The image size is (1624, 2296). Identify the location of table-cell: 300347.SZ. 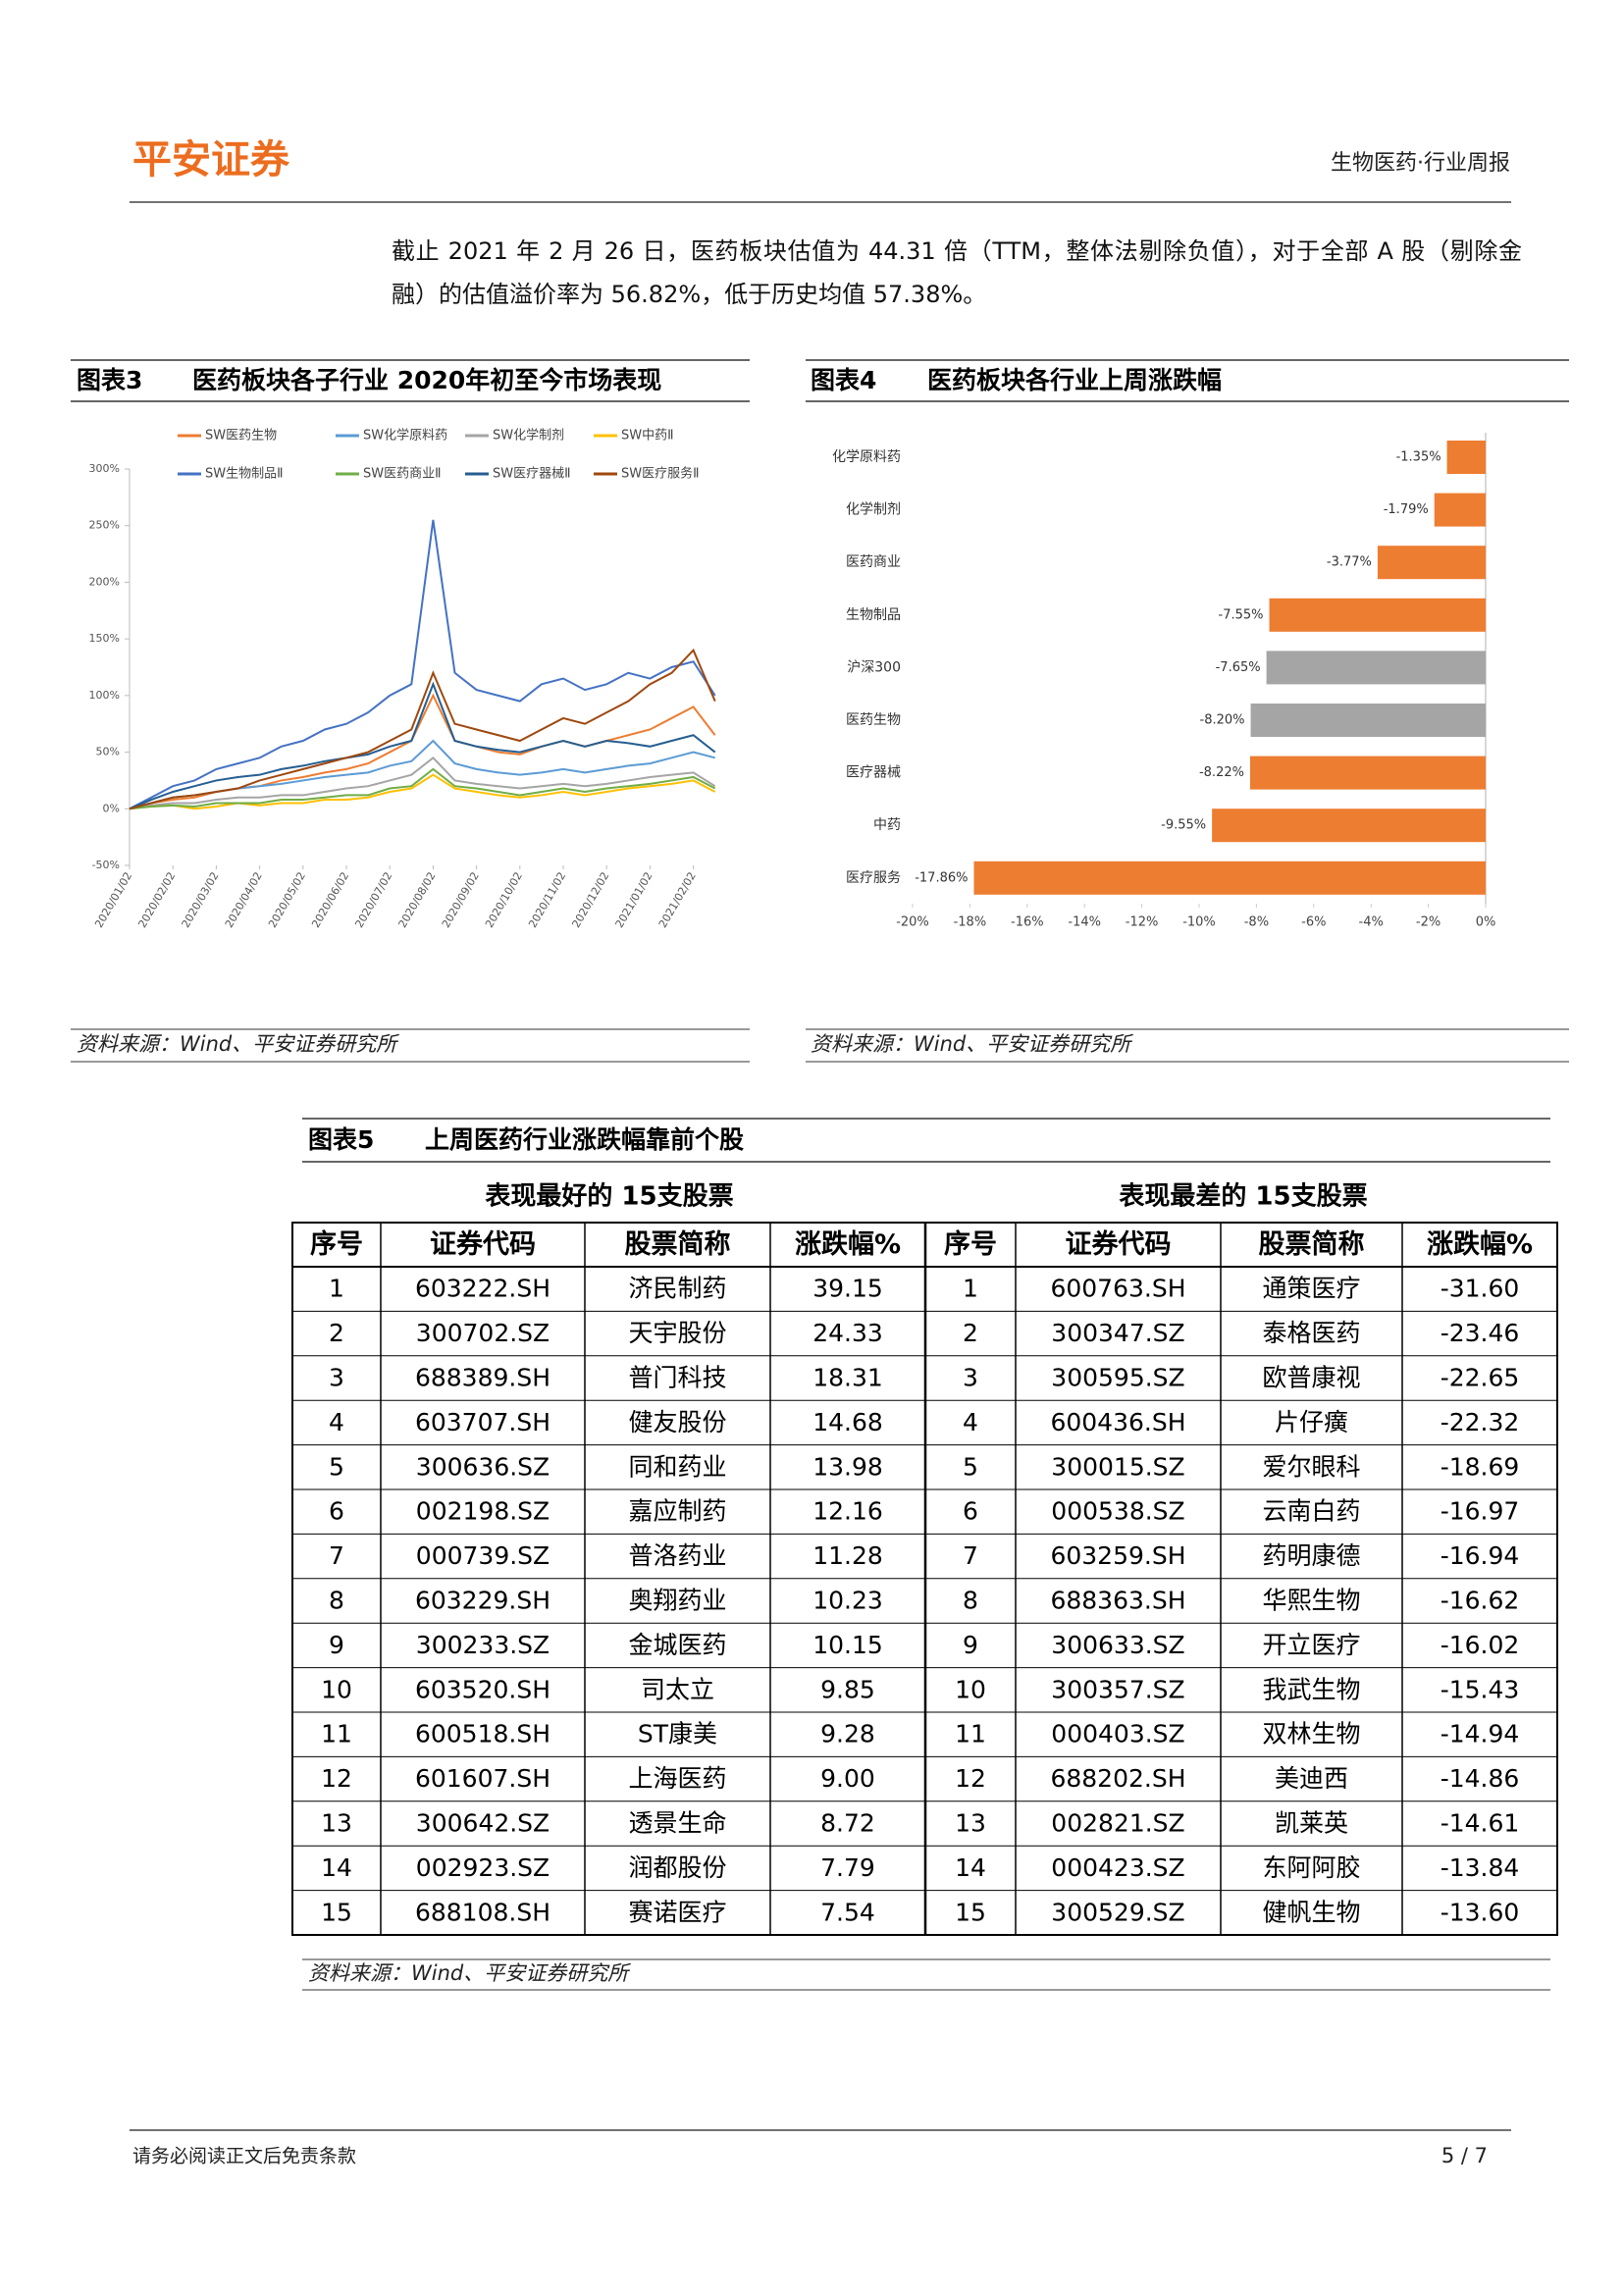
(1117, 1333).